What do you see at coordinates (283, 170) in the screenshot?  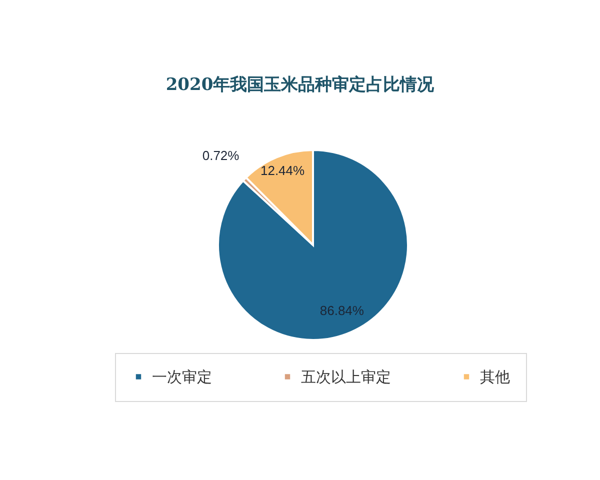 I see `data-label: 12.44%` at bounding box center [283, 170].